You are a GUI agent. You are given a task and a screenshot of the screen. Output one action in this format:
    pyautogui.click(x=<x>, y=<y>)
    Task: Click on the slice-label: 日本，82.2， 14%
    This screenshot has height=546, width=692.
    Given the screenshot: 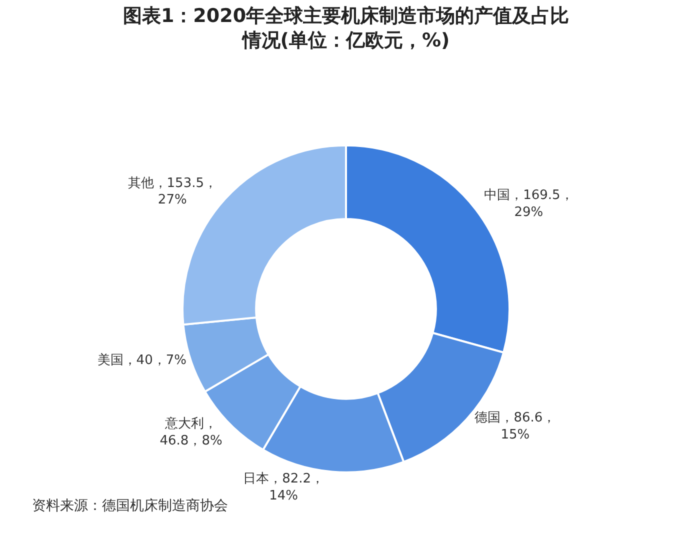 What is the action you would take?
    pyautogui.click(x=283, y=488)
    